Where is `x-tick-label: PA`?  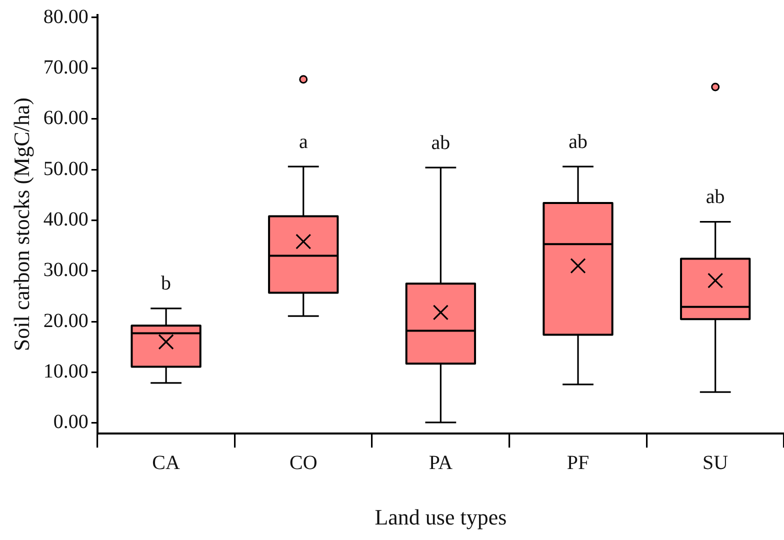 x-tick-label: PA is located at coordinates (441, 463).